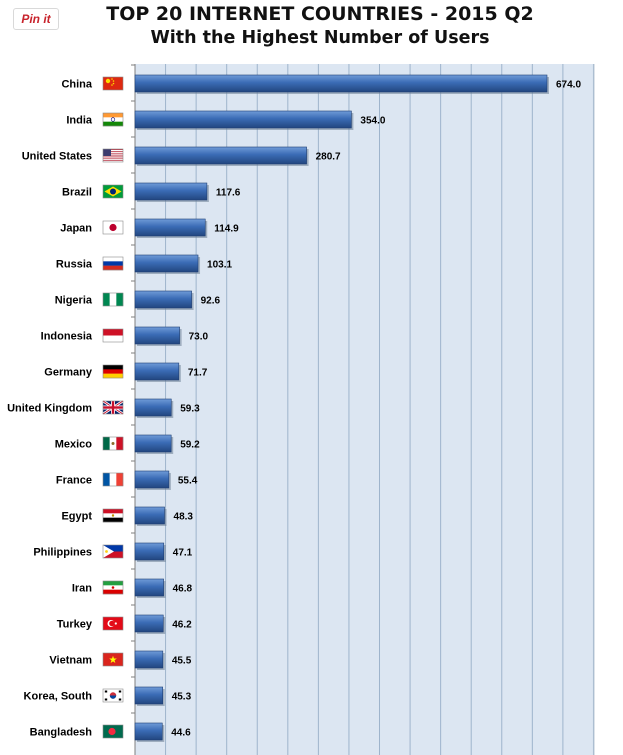 The height and width of the screenshot is (755, 623). Describe the element at coordinates (113, 515) in the screenshot. I see `egypt-flag-icon` at that location.